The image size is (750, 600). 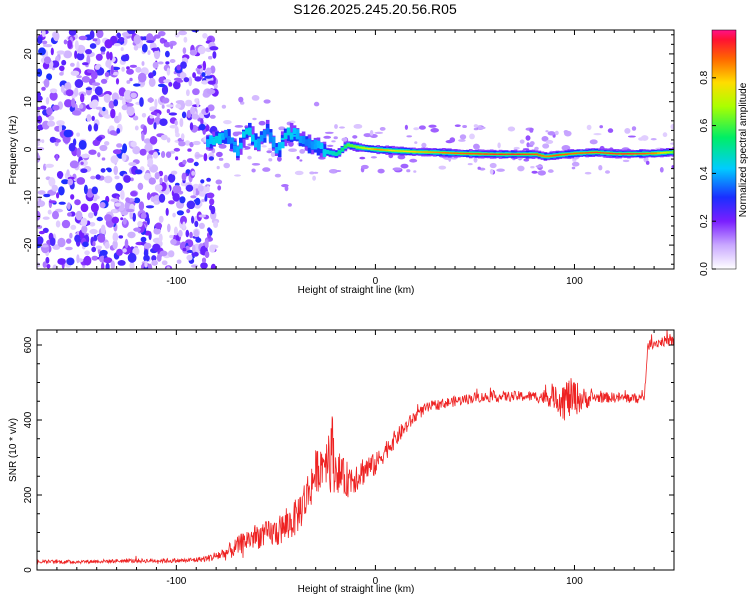 What do you see at coordinates (28, 570) in the screenshot?
I see `y-tick-label: 0` at bounding box center [28, 570].